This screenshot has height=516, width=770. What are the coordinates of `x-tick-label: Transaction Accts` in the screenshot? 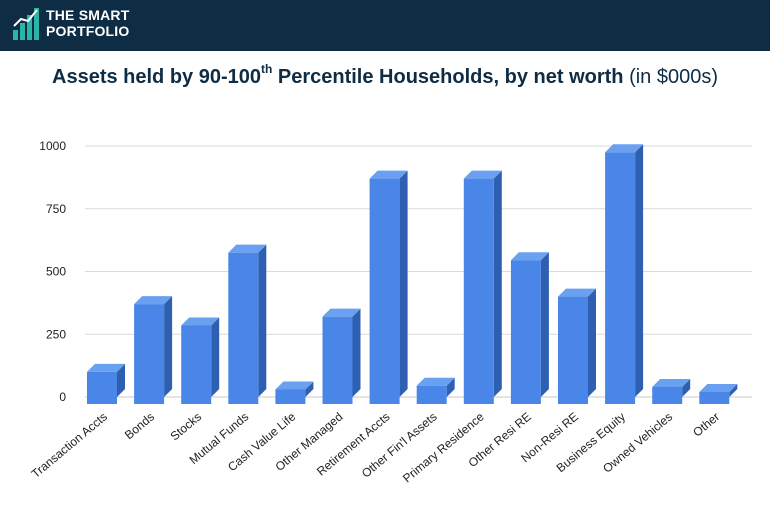 It's located at (69, 445).